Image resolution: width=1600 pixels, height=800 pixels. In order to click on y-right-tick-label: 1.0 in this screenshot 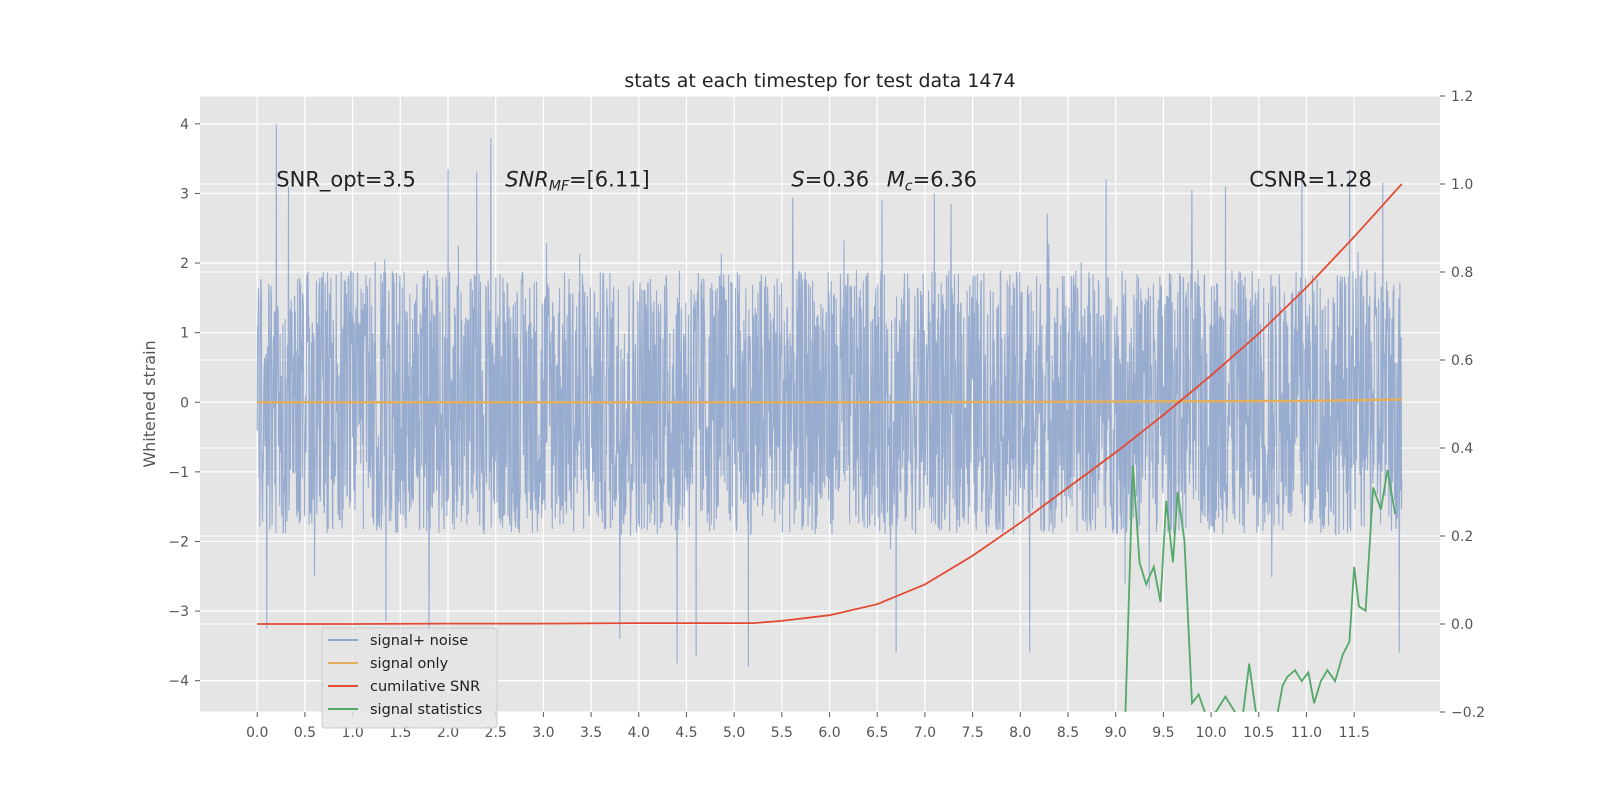, I will do `click(1462, 185)`.